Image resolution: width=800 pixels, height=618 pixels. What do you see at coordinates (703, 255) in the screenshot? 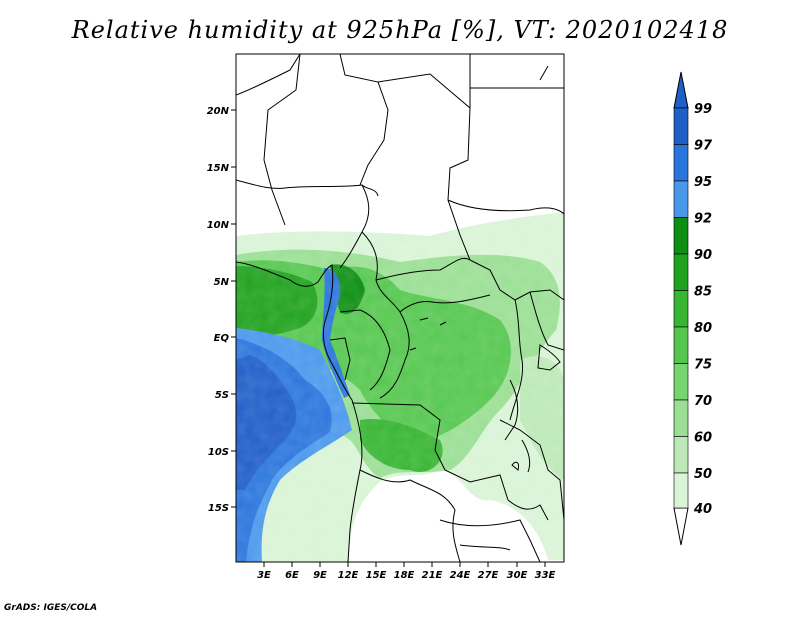
I see `colorbar-label: 90` at bounding box center [703, 255].